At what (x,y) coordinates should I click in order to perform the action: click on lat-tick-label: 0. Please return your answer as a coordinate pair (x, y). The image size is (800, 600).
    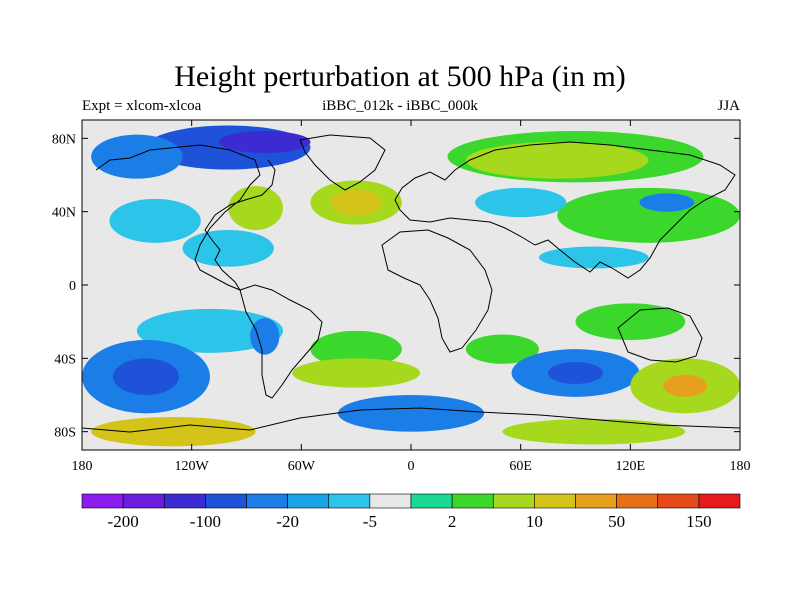
    Looking at the image, I should click on (72, 286).